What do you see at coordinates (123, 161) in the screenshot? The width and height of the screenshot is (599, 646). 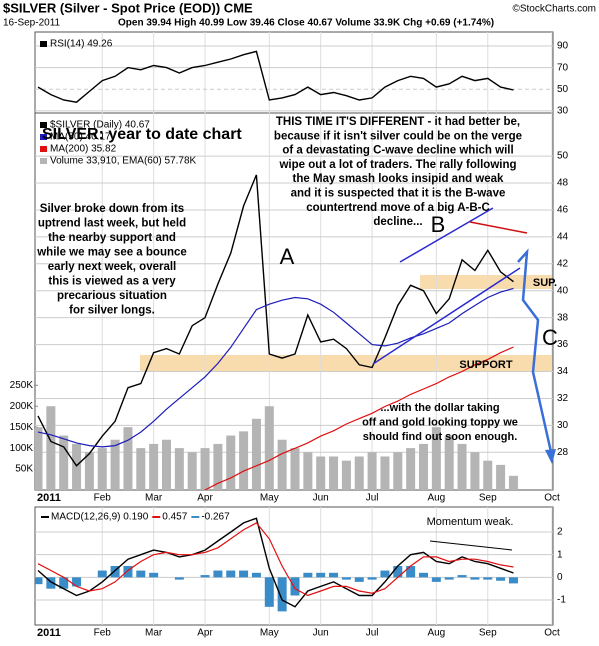 I see `legend-entry: Volume 33,910, EMA(60) 57.78K` at bounding box center [123, 161].